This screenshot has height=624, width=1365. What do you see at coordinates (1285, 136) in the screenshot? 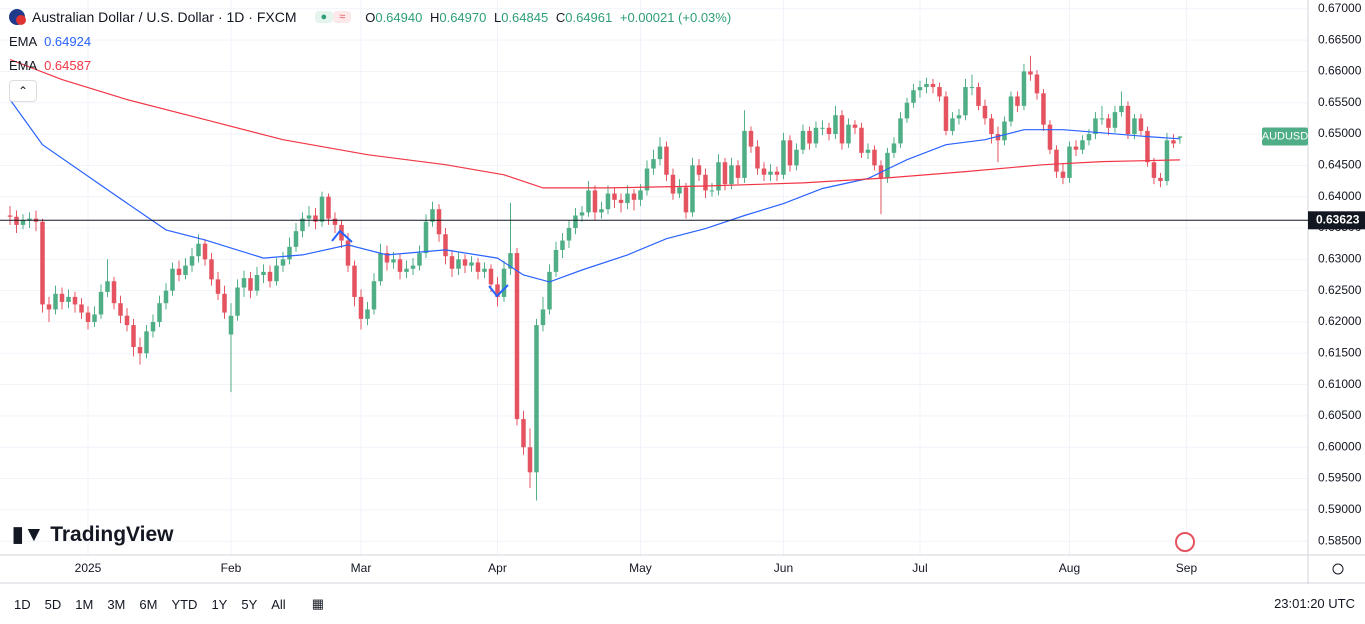
I see `symbol-badge-label: AUDUSD` at bounding box center [1285, 136].